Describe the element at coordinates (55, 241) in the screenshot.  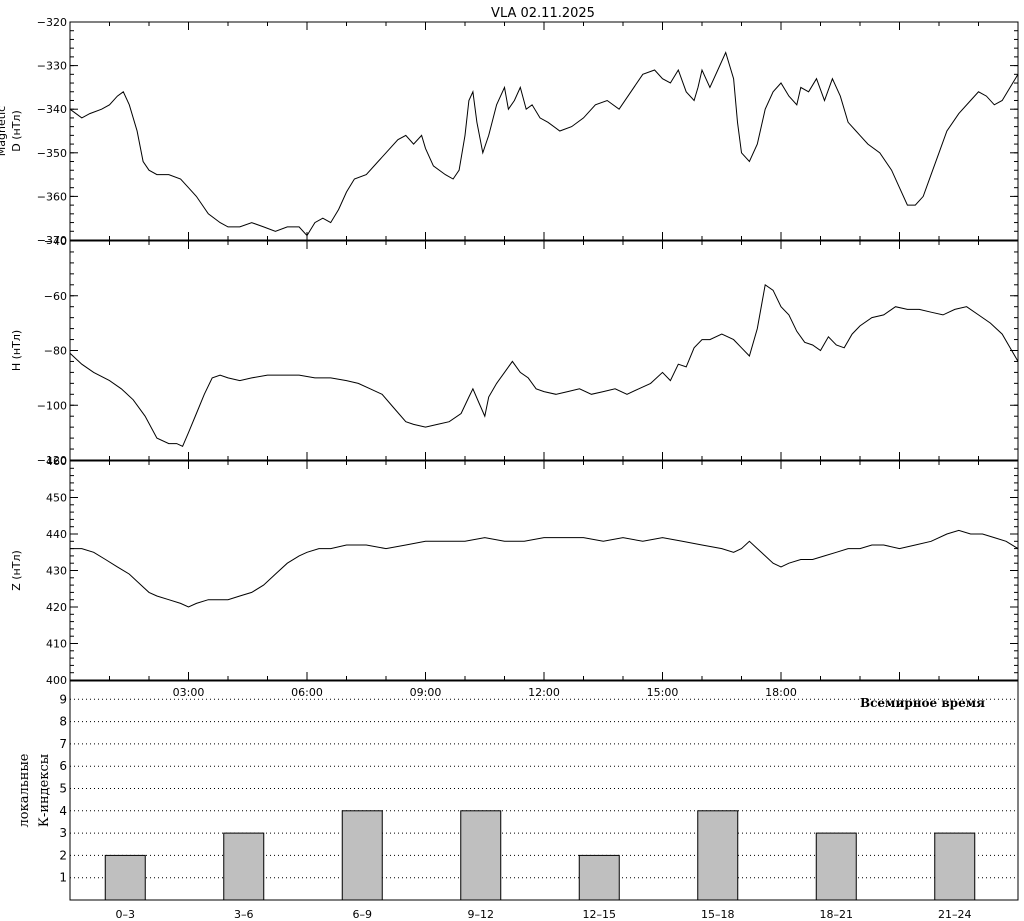
I see `y-tick-label: −40` at that location.